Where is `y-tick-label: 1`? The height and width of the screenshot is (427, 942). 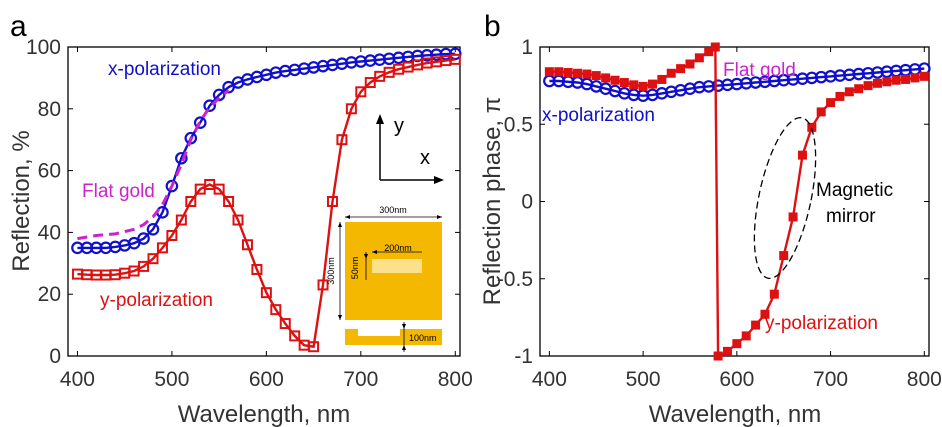 y-tick-label: 1 is located at coordinates (527, 47).